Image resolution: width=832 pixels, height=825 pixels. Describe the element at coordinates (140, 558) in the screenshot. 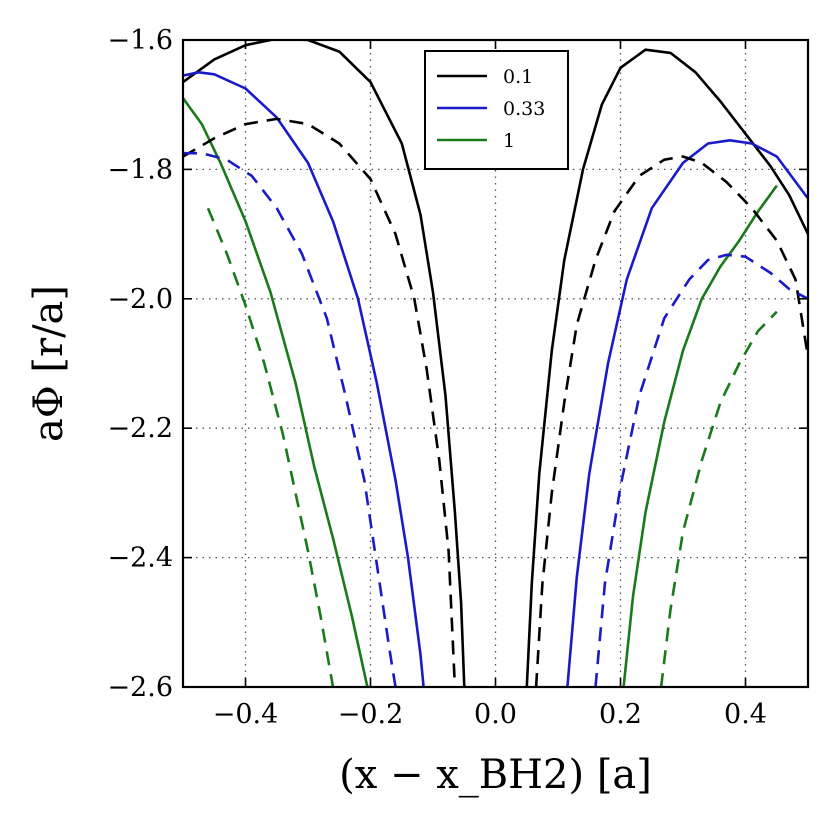

I see `y-tick-label-4: −2.4` at that location.